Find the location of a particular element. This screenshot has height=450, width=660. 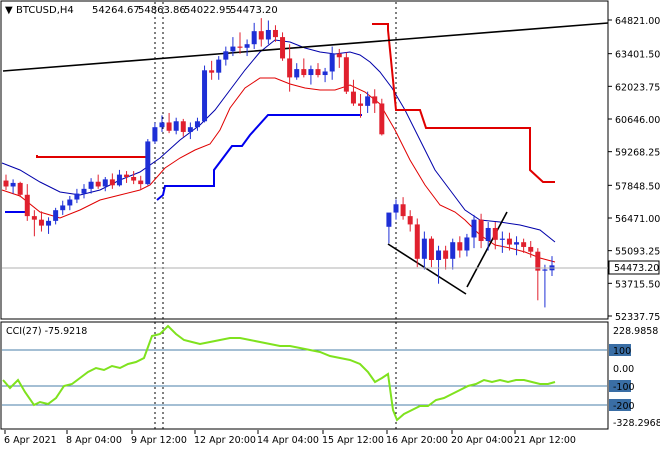

cci-tick-label: -328.2968 is located at coordinates (636, 423).